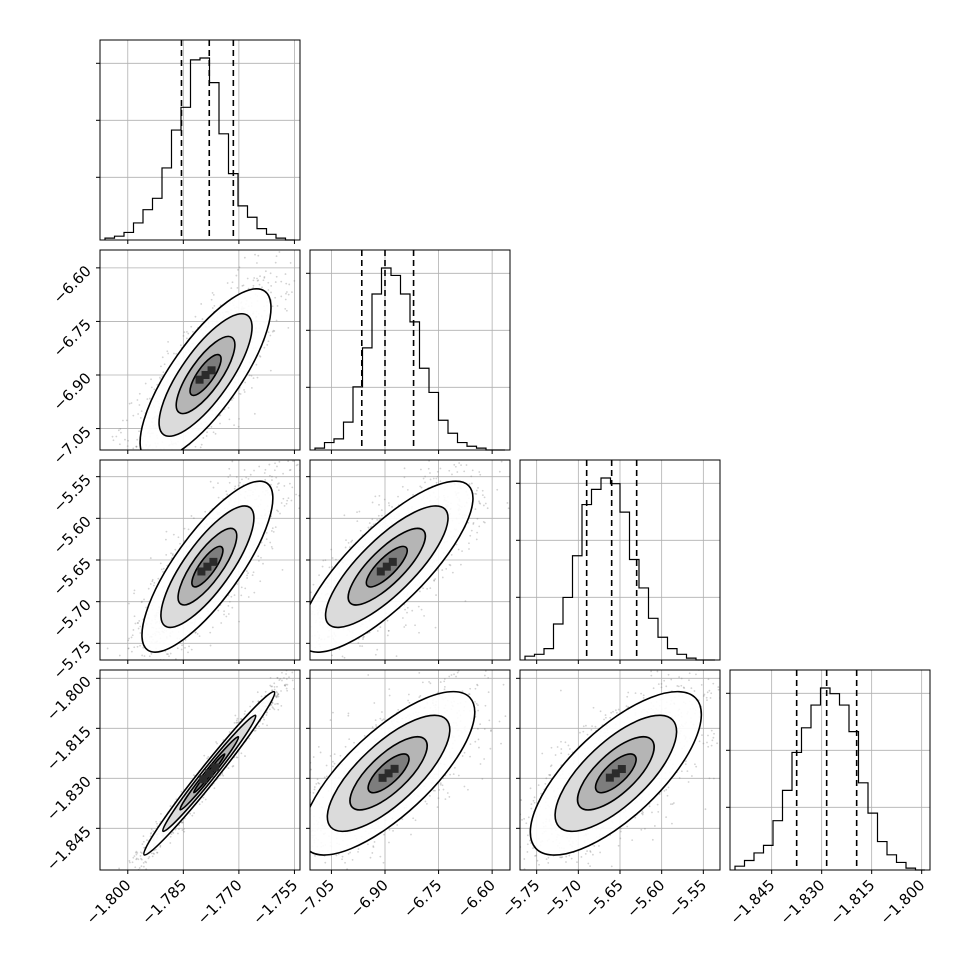 Image resolution: width=970 pixels, height=970 pixels. I want to click on y-tick-label: −6.75, so click(72, 338).